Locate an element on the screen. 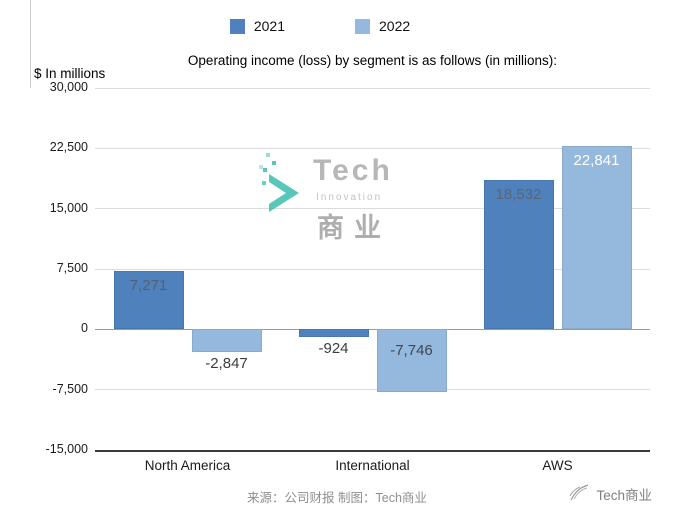 This screenshot has width=674, height=520. y-axis-title: $ In millions is located at coordinates (70, 73).